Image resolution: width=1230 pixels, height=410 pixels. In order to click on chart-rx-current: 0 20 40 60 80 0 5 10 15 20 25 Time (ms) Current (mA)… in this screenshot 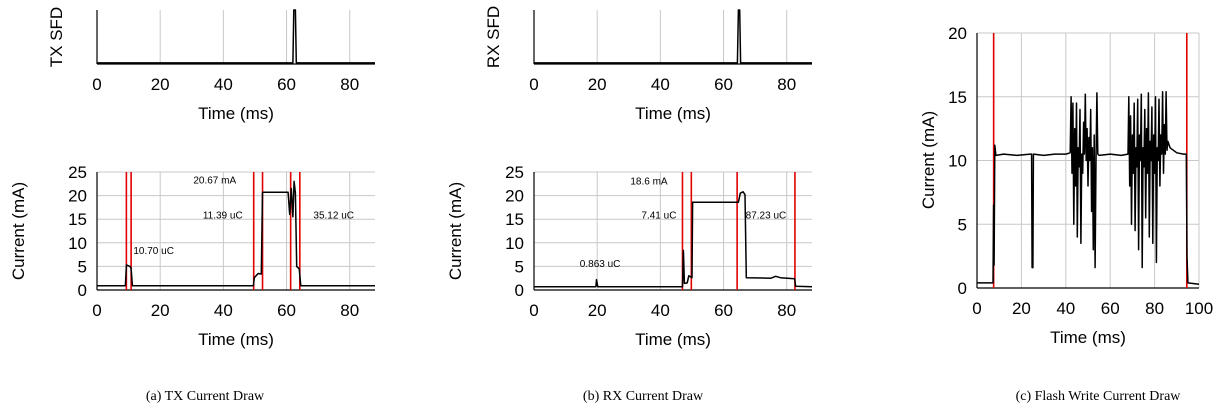, I will do `click(629, 256)`.